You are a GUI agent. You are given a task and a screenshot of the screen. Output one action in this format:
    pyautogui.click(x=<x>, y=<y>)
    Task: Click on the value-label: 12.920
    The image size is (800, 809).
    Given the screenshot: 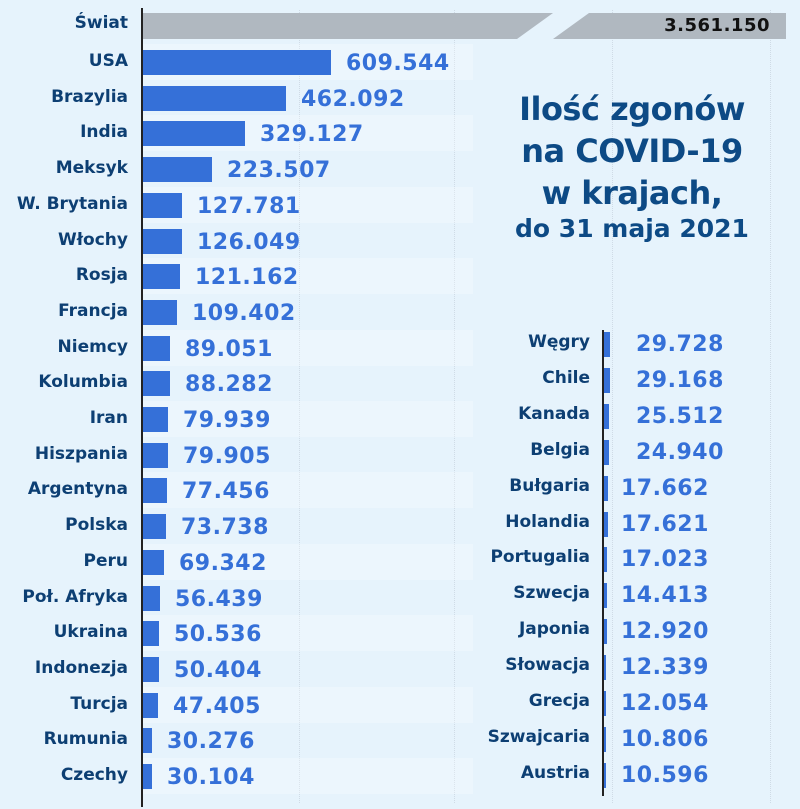 What is the action you would take?
    pyautogui.click(x=665, y=632)
    